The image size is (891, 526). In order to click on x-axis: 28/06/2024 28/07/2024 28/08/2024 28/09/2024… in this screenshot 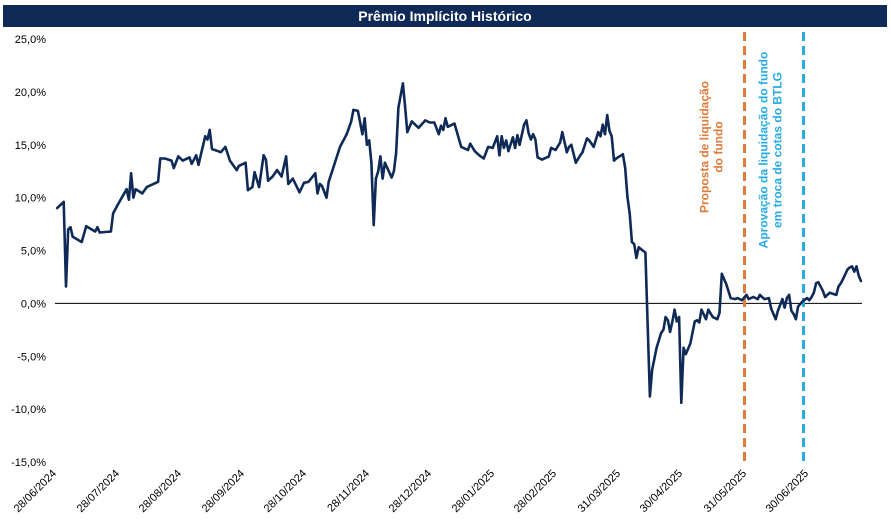, I will do `click(411, 491)`.